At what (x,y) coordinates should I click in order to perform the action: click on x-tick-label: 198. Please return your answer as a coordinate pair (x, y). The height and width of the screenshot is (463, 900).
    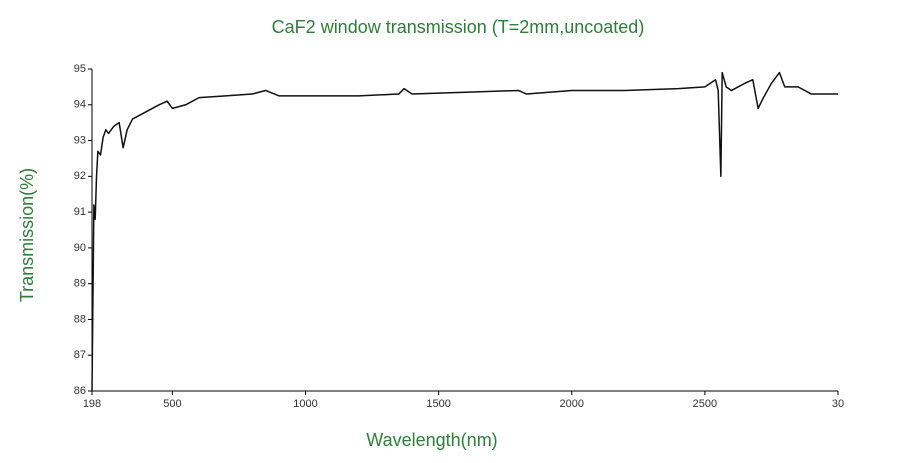
    Looking at the image, I should click on (92, 404).